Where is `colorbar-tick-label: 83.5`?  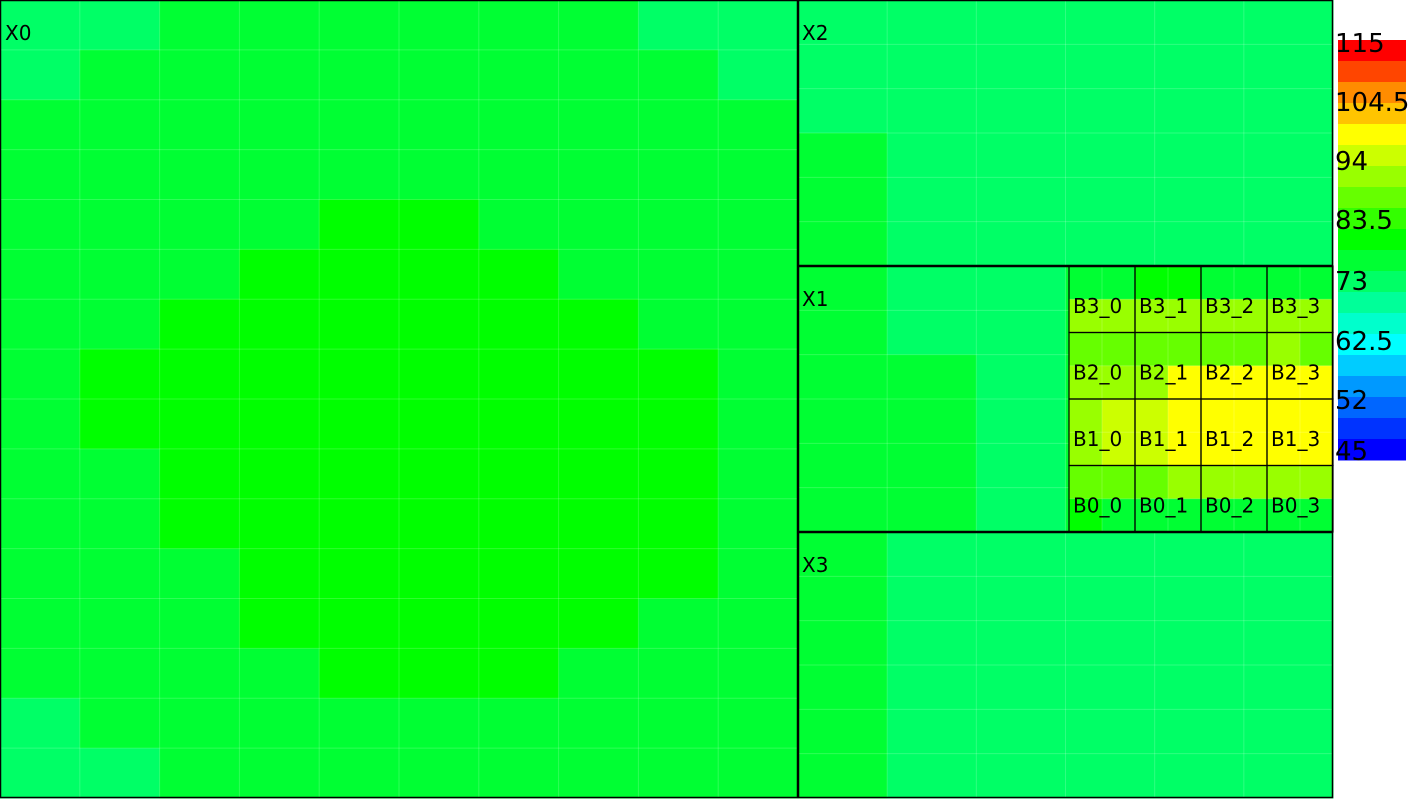
colorbar-tick-label: 83.5 is located at coordinates (1364, 221).